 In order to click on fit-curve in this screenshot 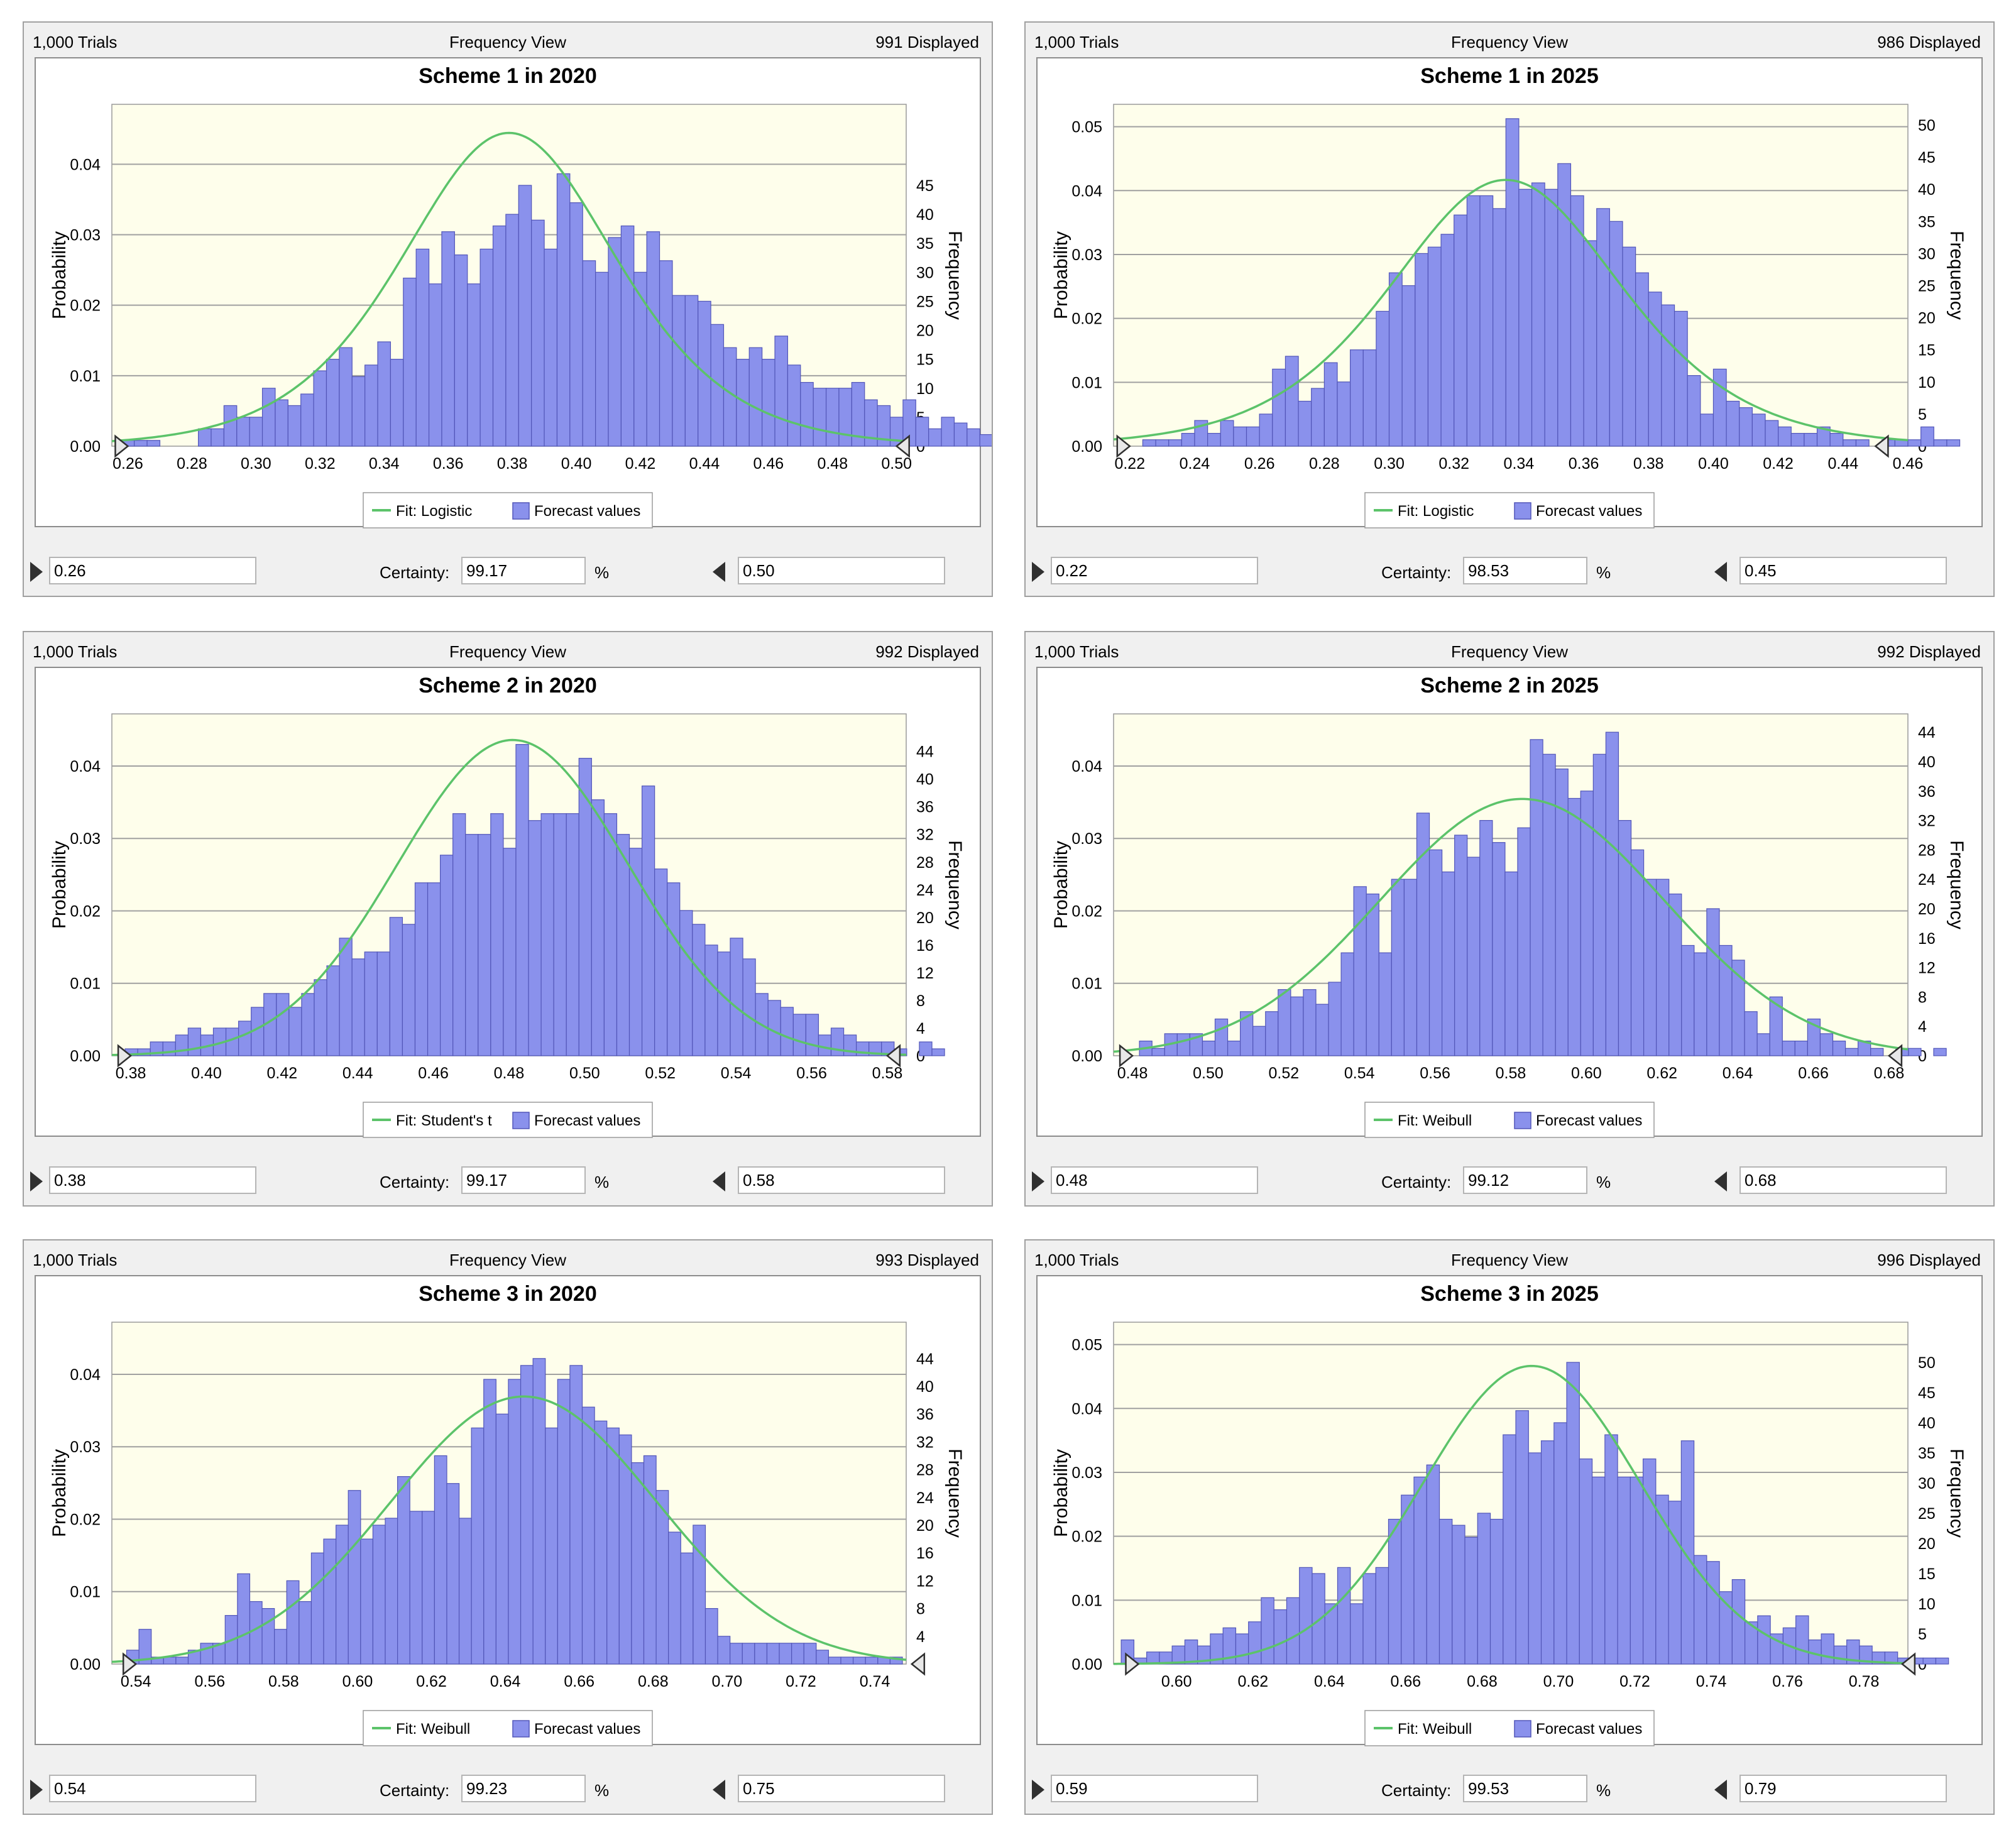, I will do `click(1511, 1514)`.